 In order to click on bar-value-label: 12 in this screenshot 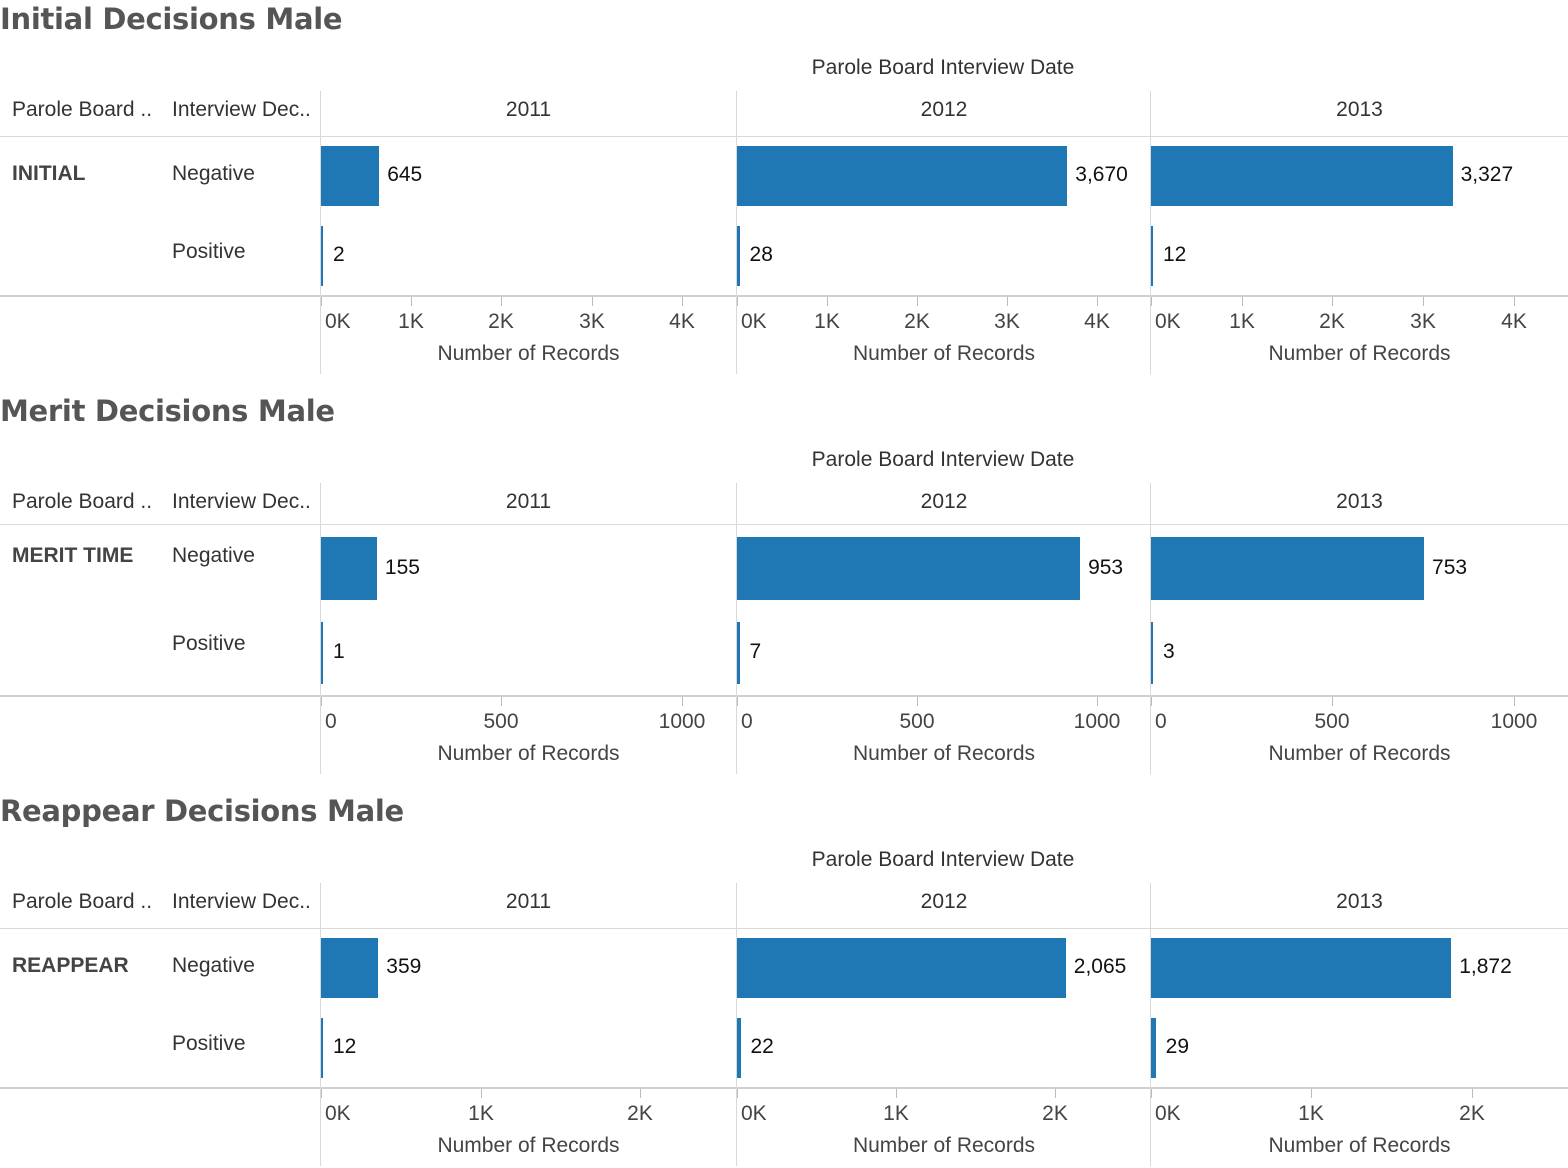, I will do `click(1175, 254)`.